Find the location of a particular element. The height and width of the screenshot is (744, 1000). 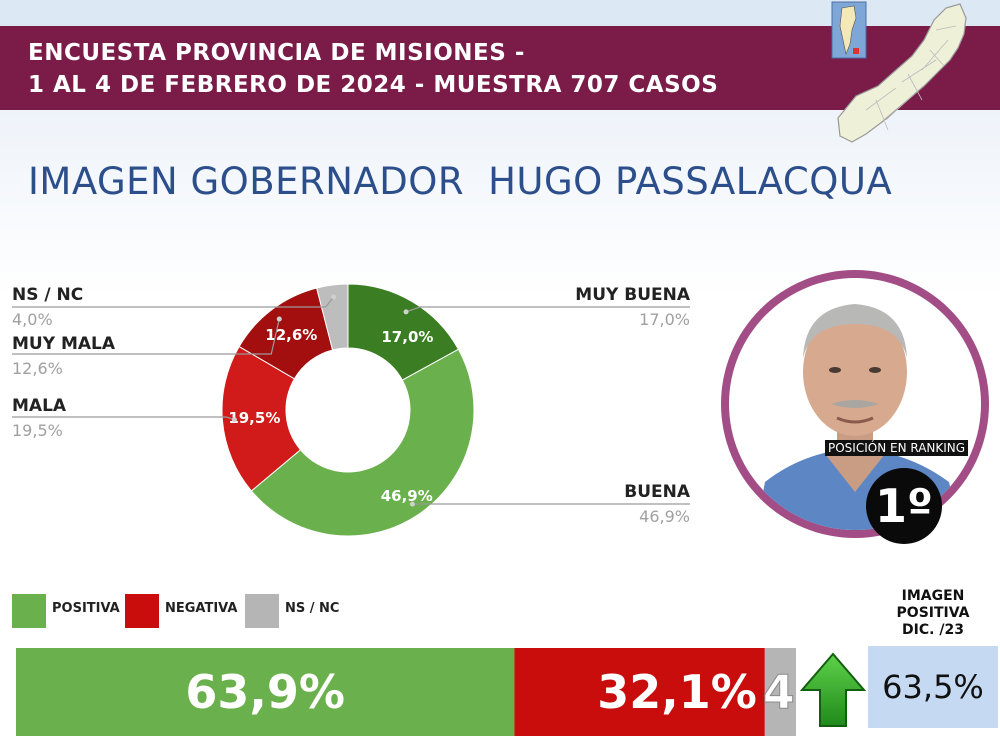

ranking-label: POSICIÓN EN RANKING is located at coordinates (897, 448).